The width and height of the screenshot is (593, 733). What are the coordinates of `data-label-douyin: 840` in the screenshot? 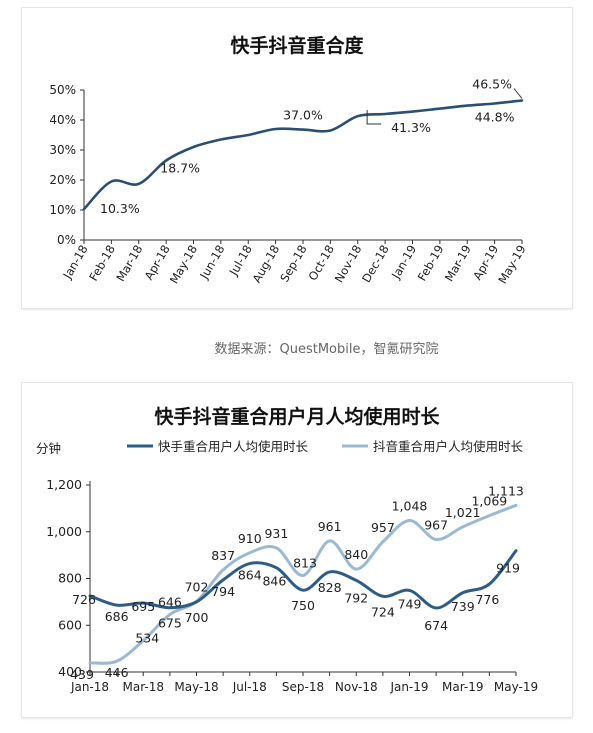 It's located at (356, 554).